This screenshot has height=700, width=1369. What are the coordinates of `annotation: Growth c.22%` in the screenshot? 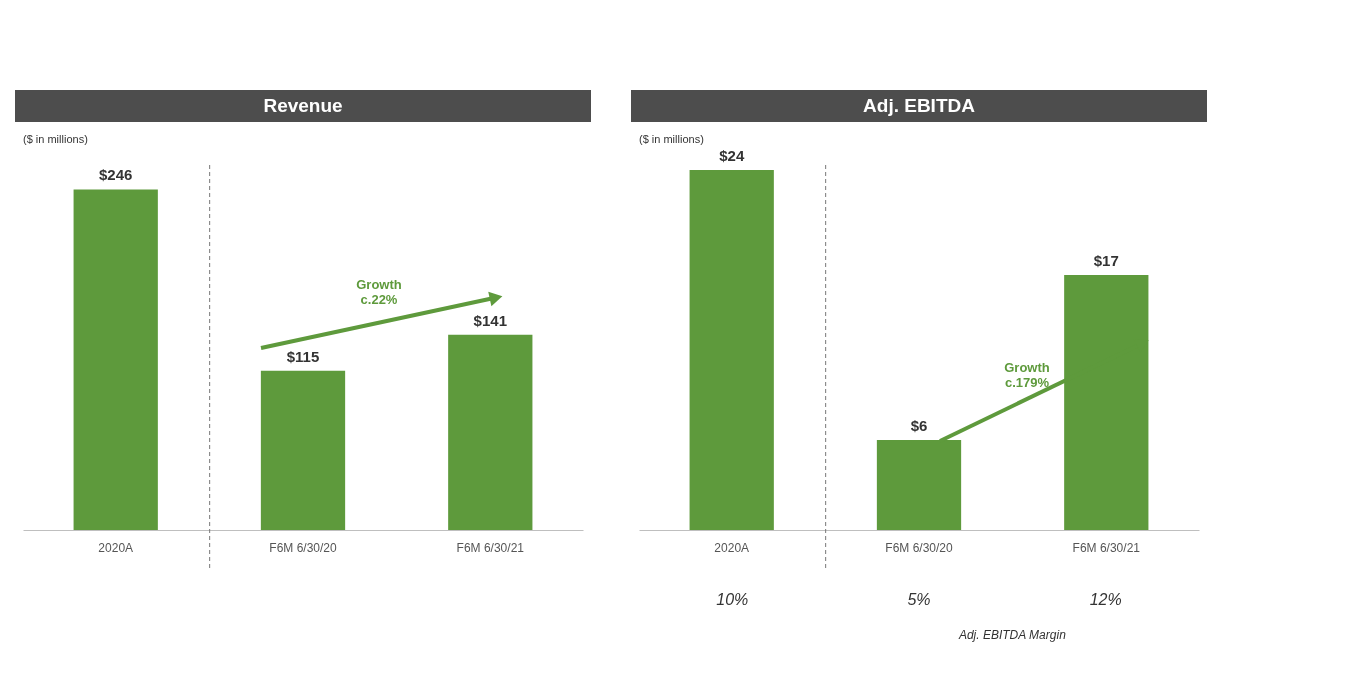 It's located at (379, 292).